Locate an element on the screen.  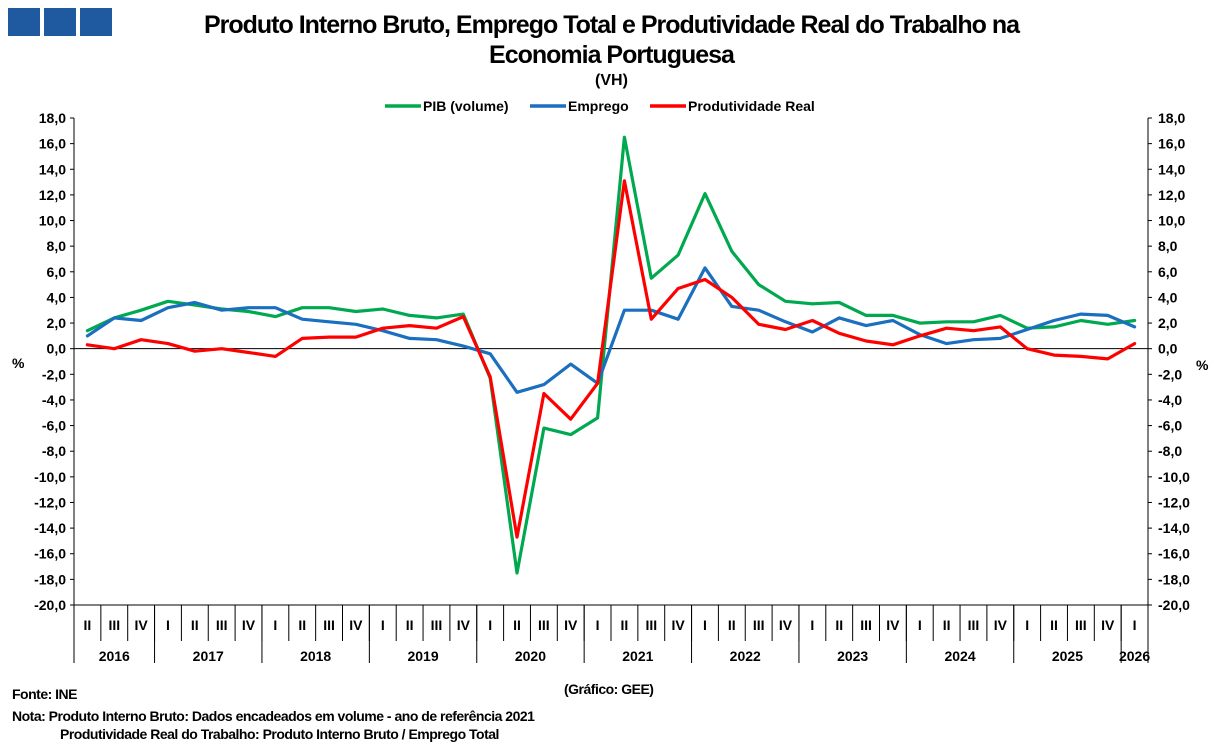
right-y-tick-label: 10,0 is located at coordinates (1171, 221).